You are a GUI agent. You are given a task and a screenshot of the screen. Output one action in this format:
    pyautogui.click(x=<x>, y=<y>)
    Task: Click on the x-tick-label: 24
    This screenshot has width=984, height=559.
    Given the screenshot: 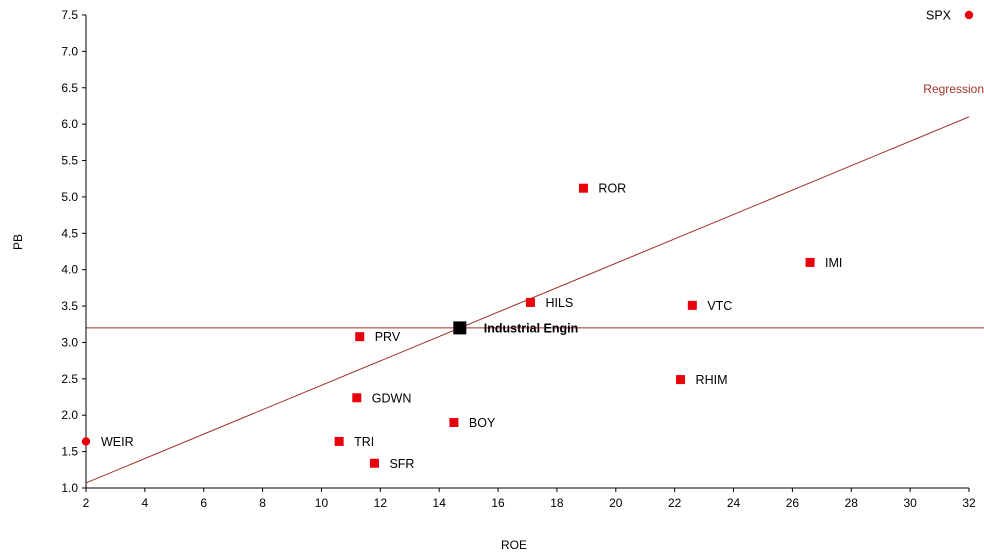 What is the action you would take?
    pyautogui.click(x=734, y=503)
    